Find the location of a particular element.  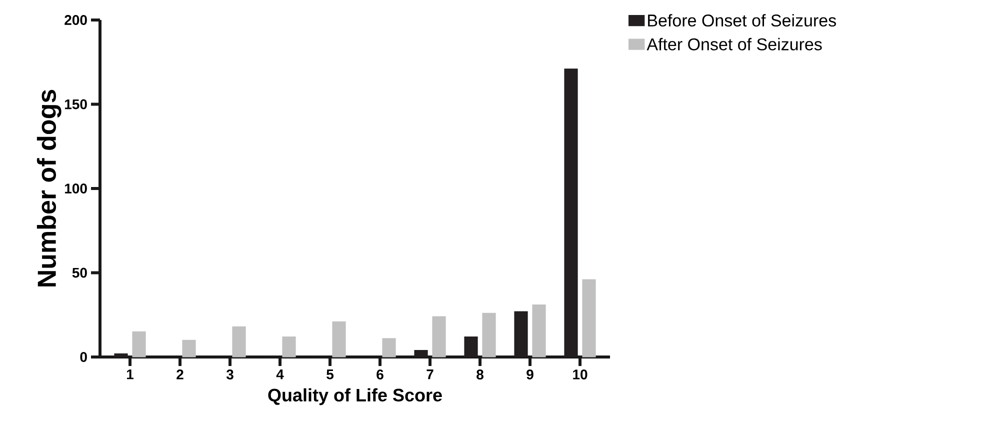

y-tick-label: 100 is located at coordinates (75, 189).